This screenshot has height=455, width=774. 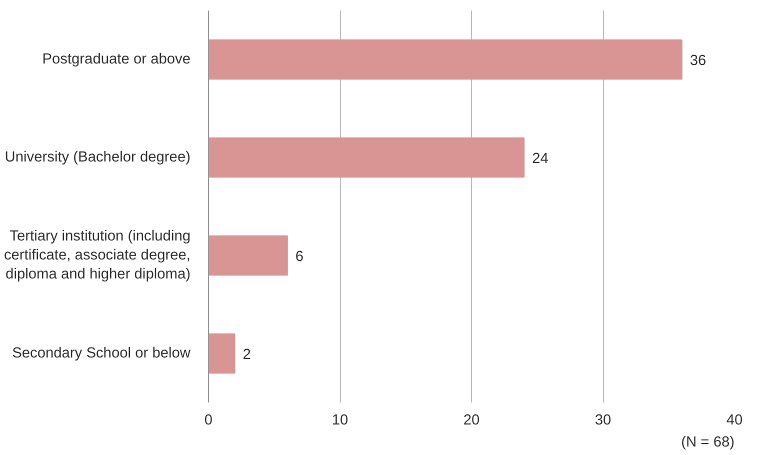 What do you see at coordinates (97, 255) in the screenshot?
I see `y-tick-label: Tertiary institution (including certificate, associate degree, diploma and higher diploma)` at bounding box center [97, 255].